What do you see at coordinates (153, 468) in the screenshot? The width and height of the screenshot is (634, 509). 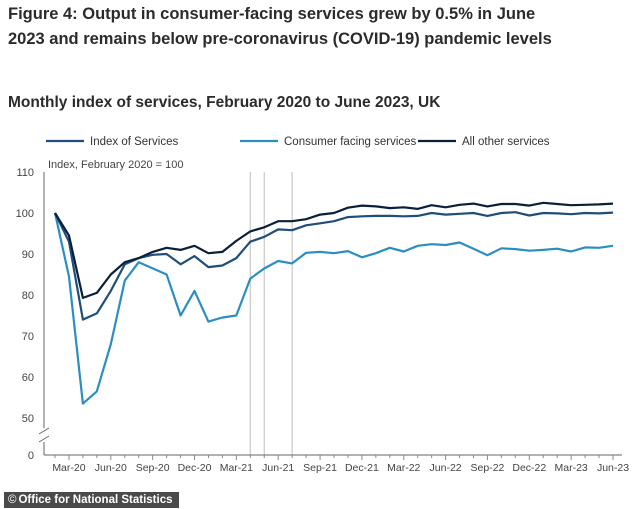 I see `x-tick-label: Sep-20` at bounding box center [153, 468].